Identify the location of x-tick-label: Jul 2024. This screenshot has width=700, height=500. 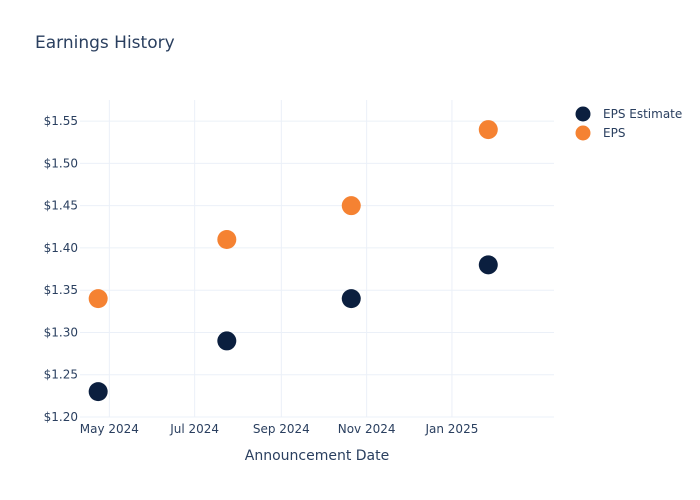
(194, 429).